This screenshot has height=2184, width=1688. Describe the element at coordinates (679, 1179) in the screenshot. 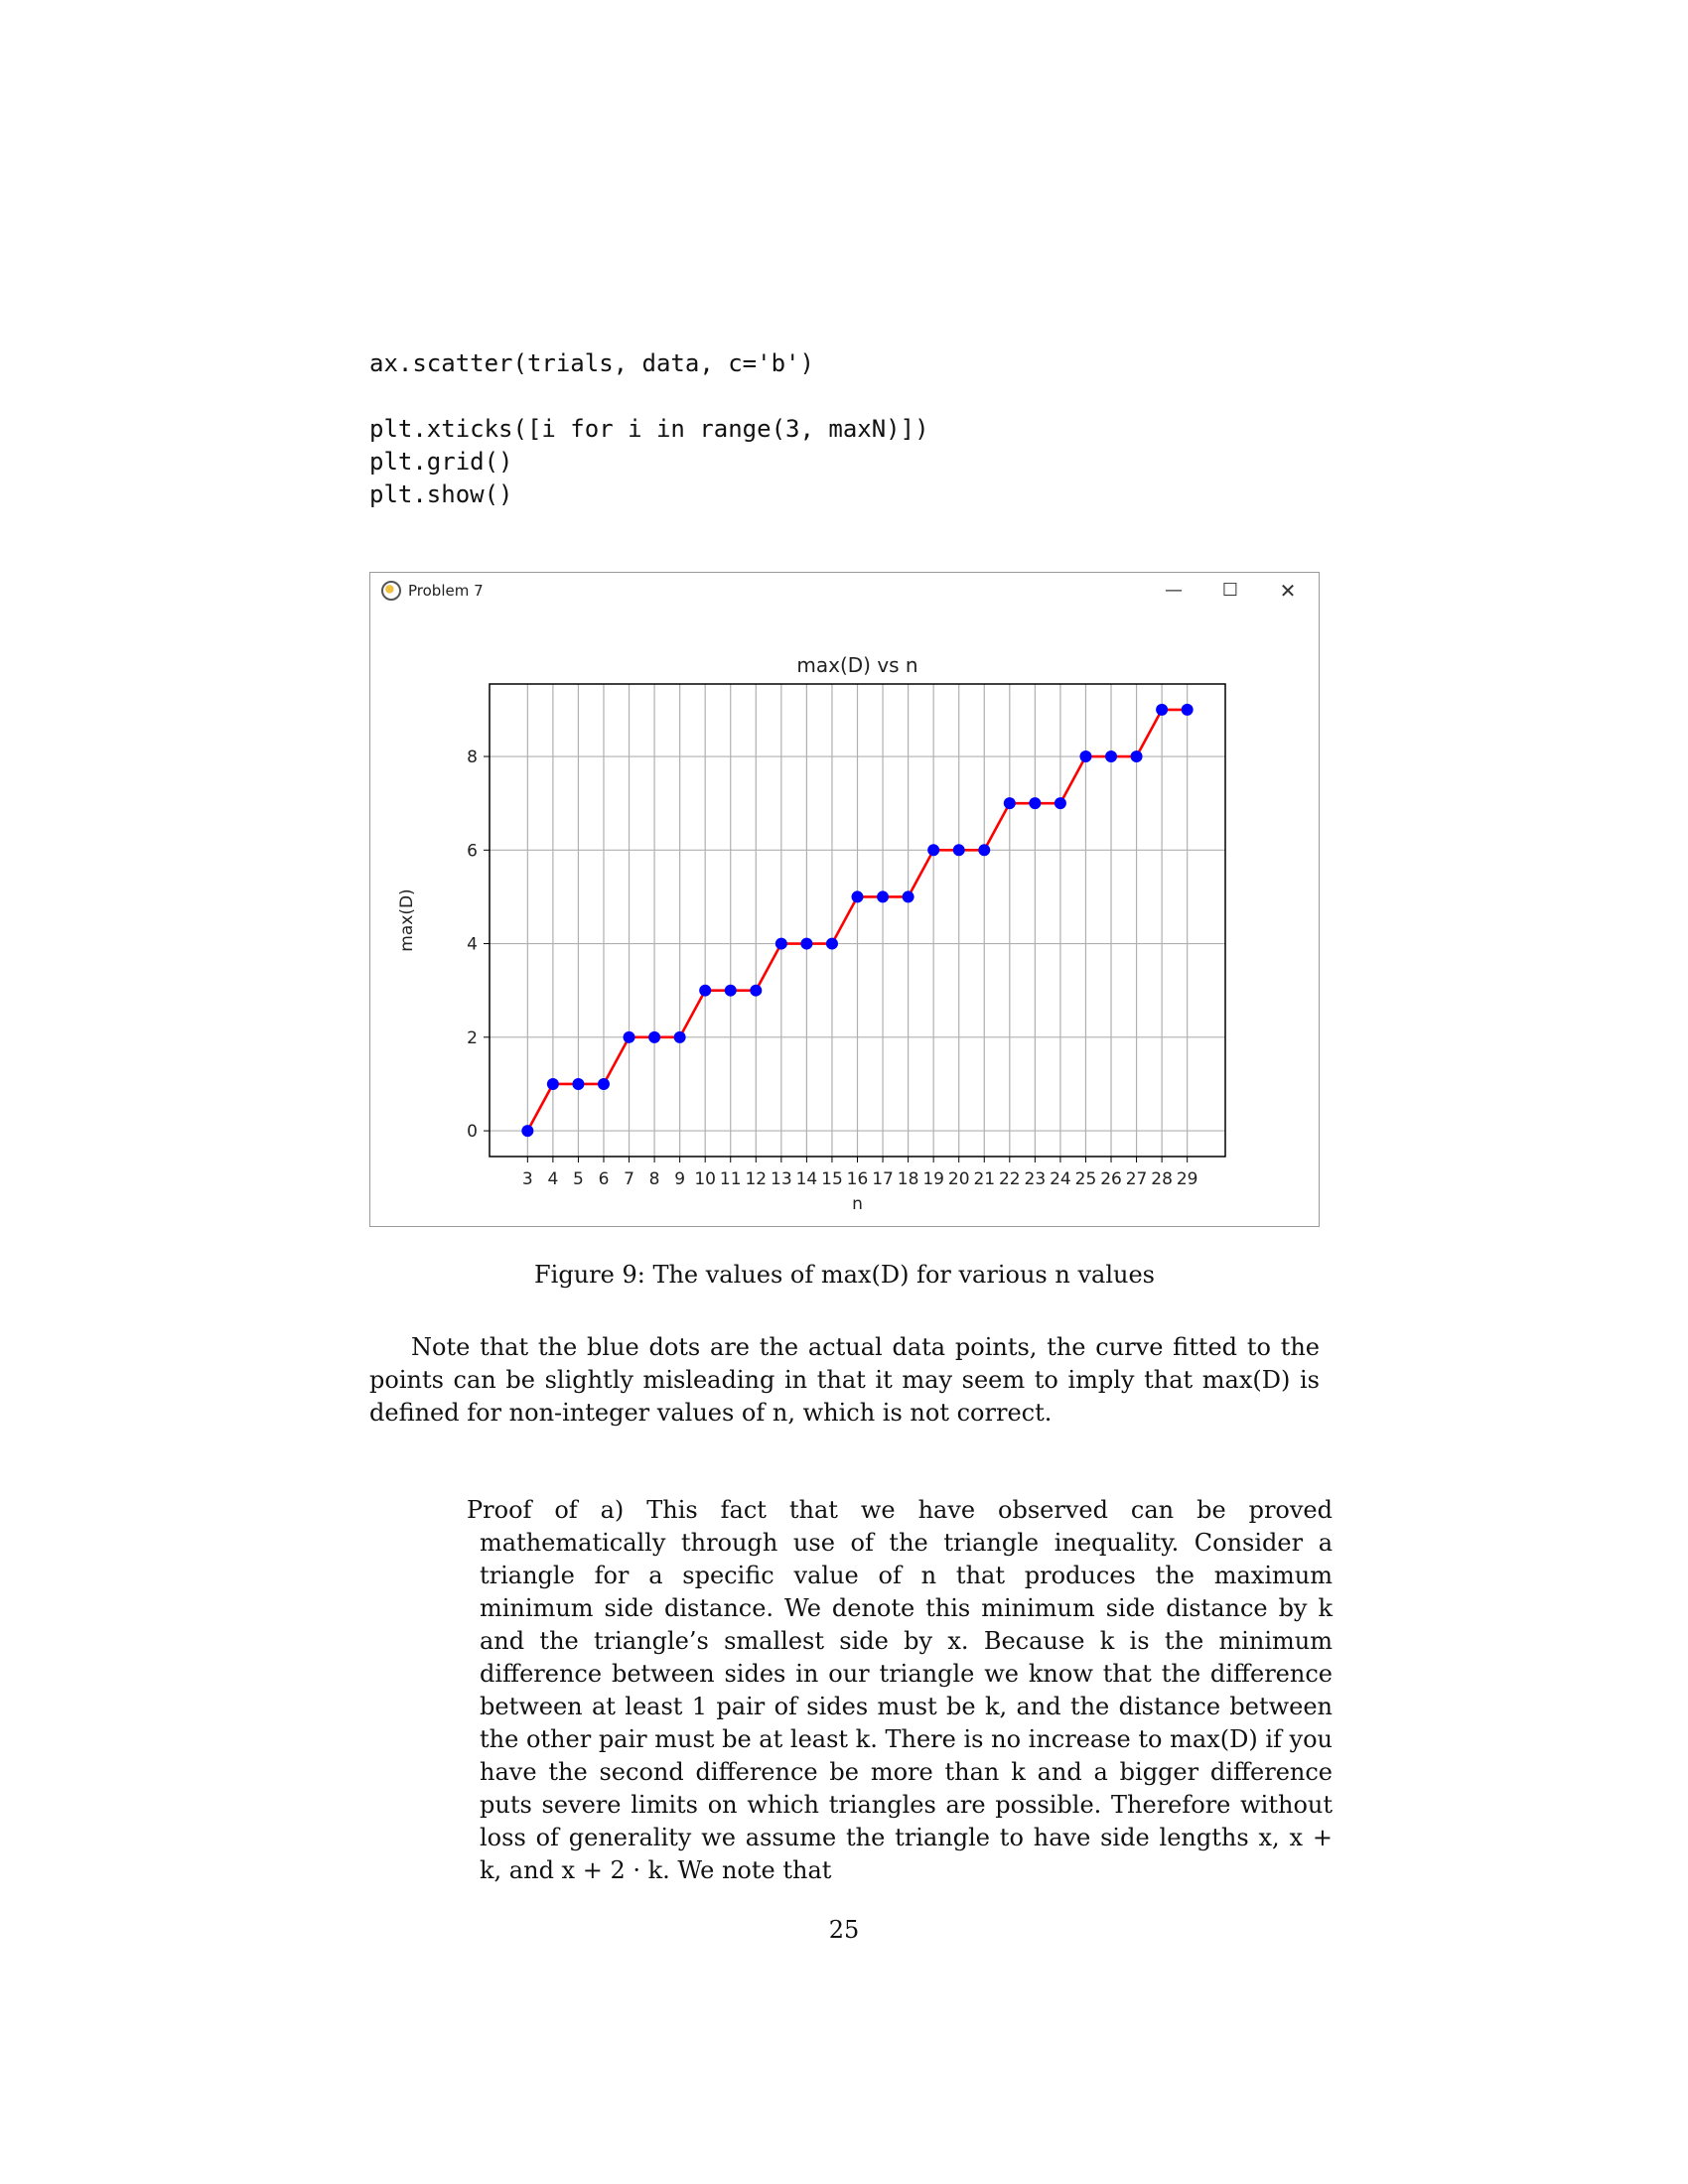

I see `x-tick-label: 9` at that location.